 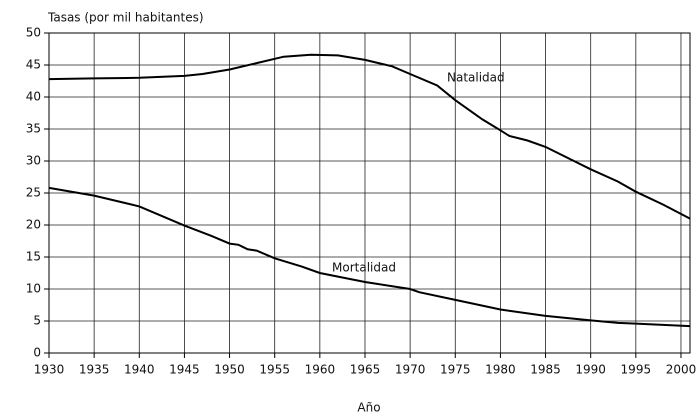 What do you see at coordinates (364, 268) in the screenshot?
I see `annotation: Mortalidad` at bounding box center [364, 268].